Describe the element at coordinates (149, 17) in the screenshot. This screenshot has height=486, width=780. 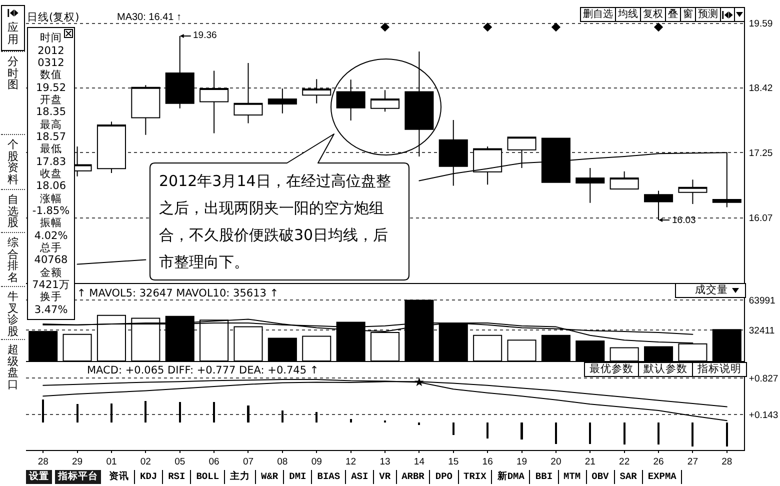
I see `chart-subtitle: MA30: 16.41 ↑` at that location.